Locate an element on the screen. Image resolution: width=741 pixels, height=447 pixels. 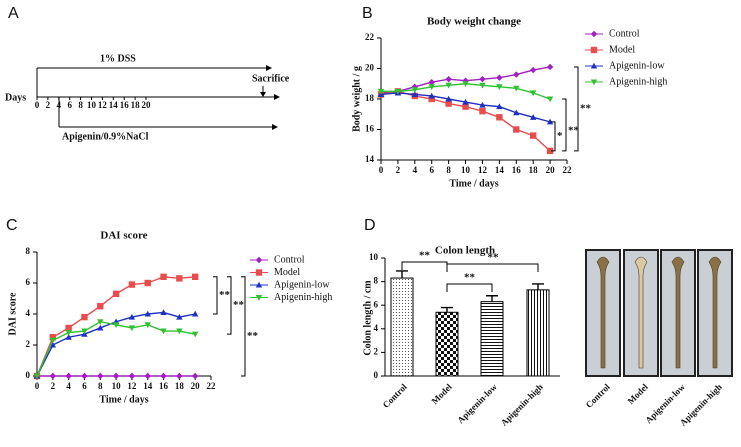
tick-label: 18 is located at coordinates (136, 105).